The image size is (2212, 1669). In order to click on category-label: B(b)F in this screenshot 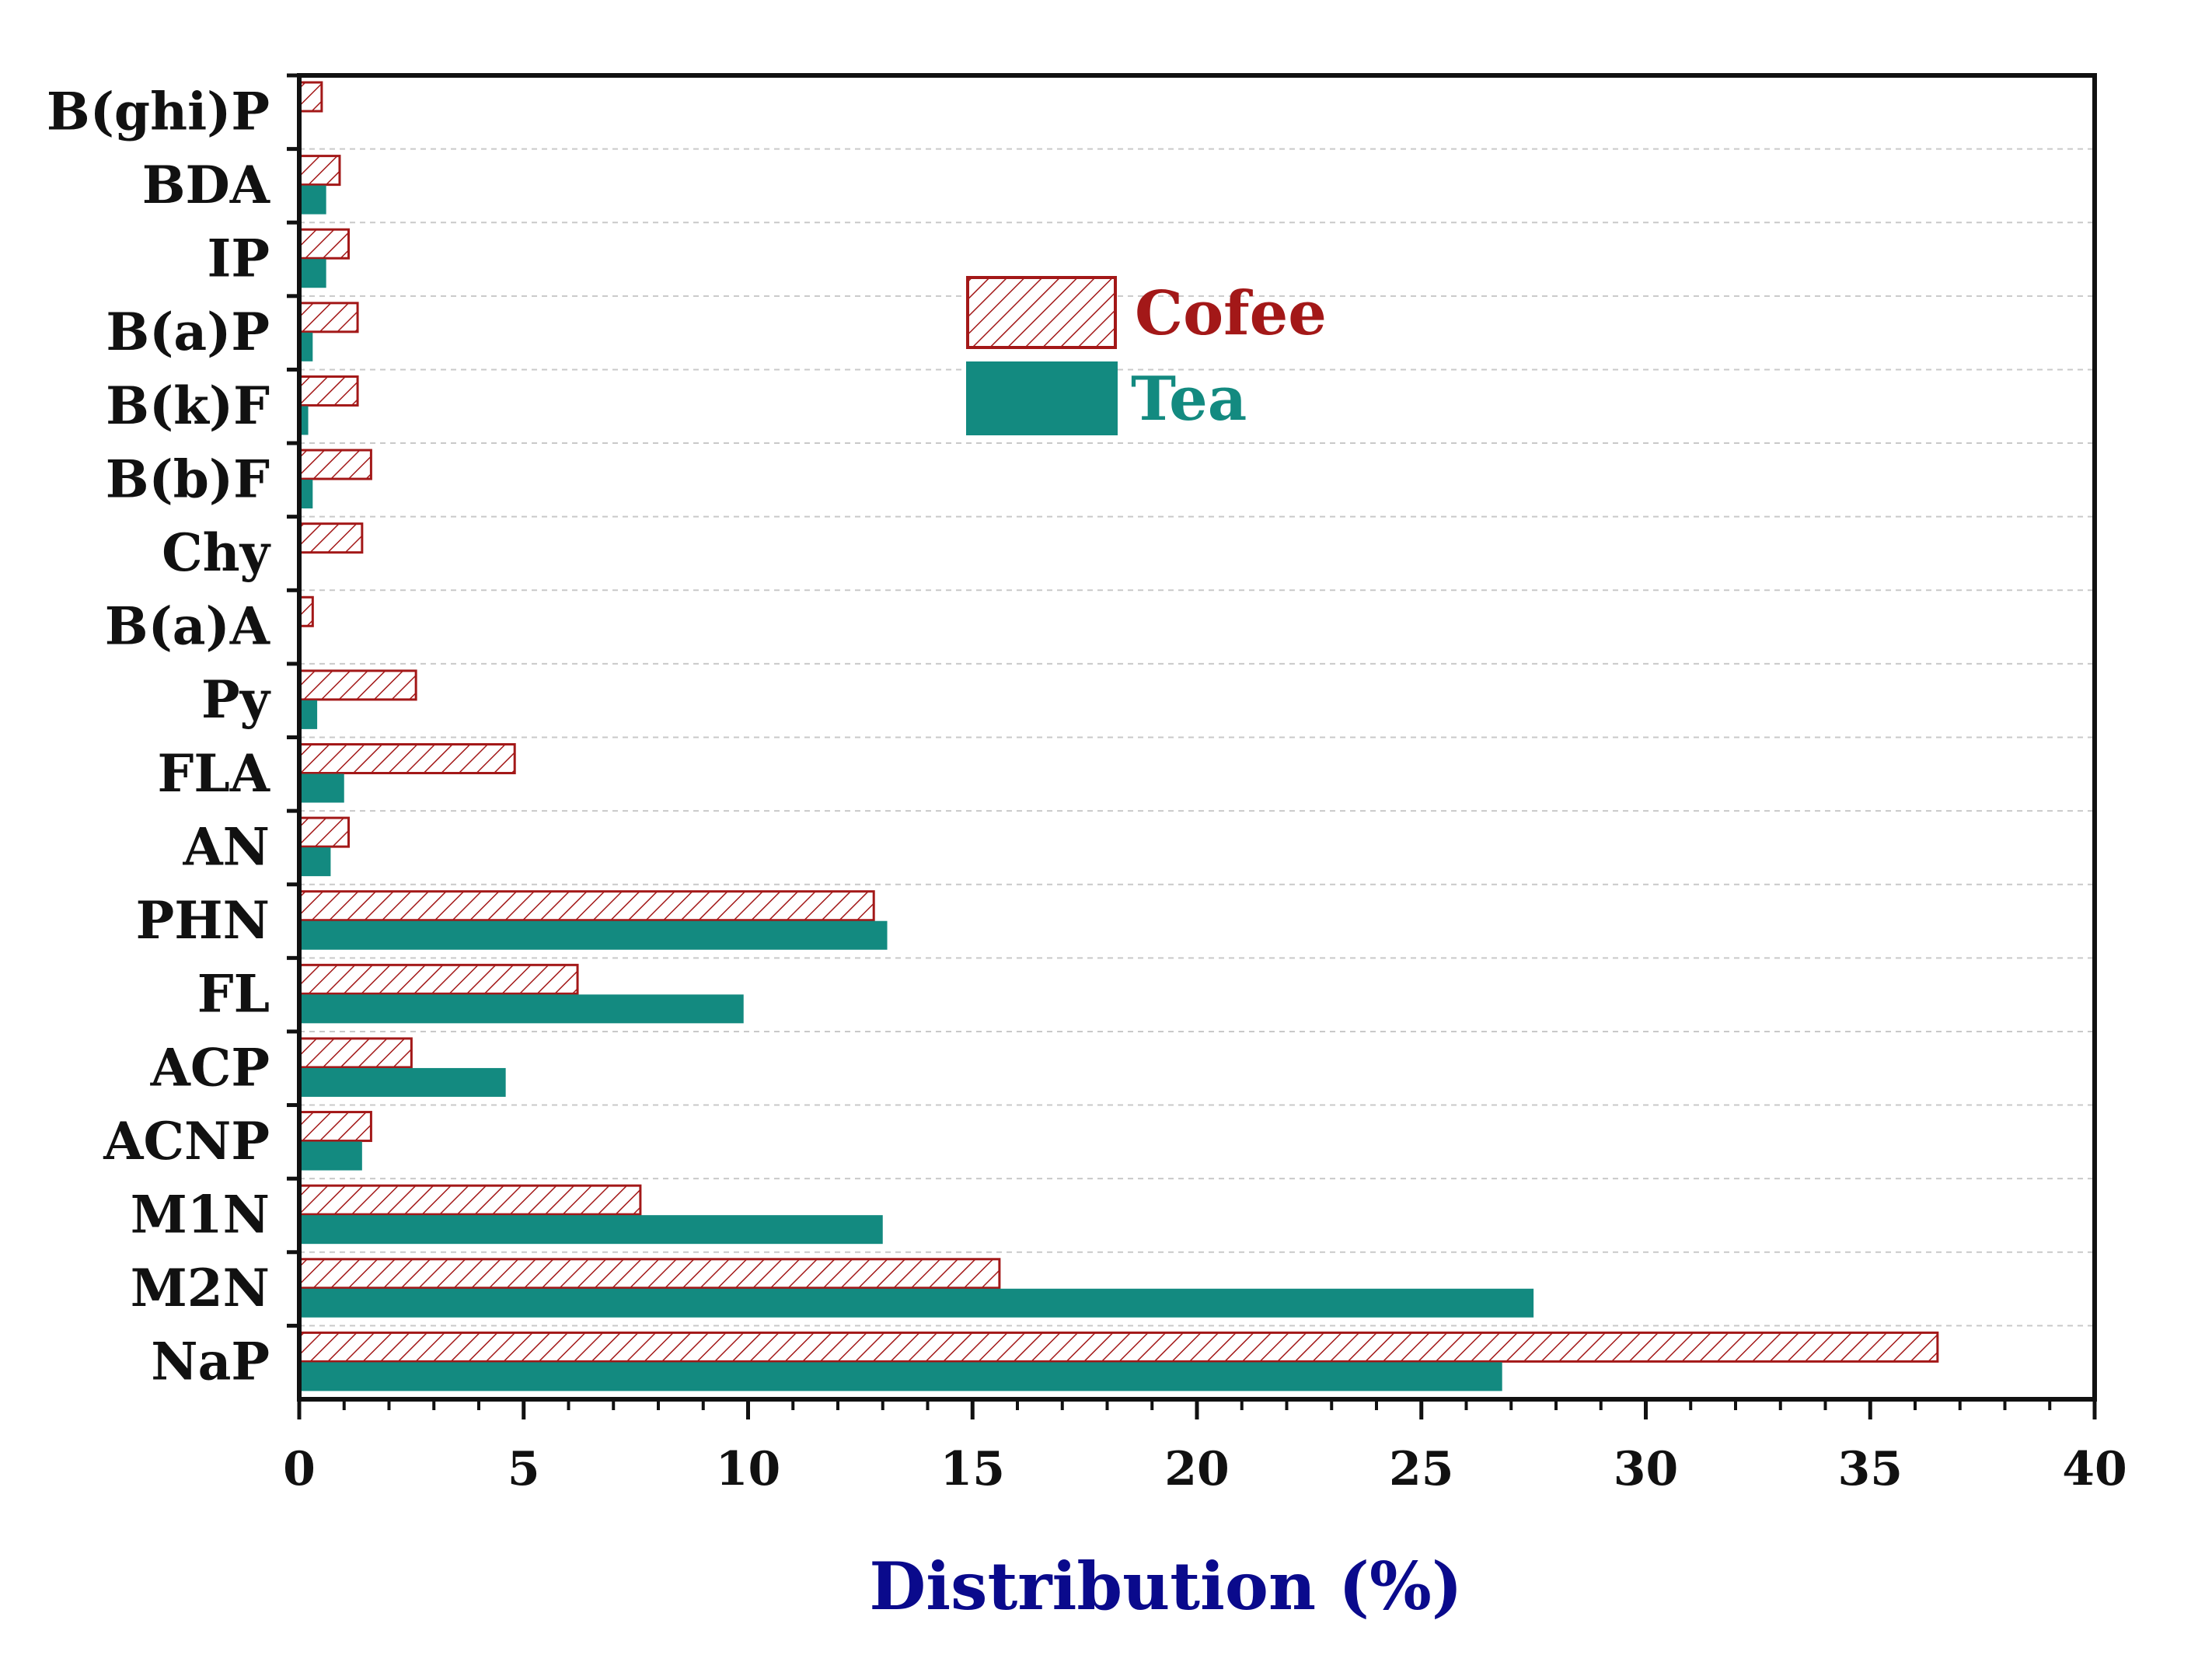, I will do `click(188, 479)`.